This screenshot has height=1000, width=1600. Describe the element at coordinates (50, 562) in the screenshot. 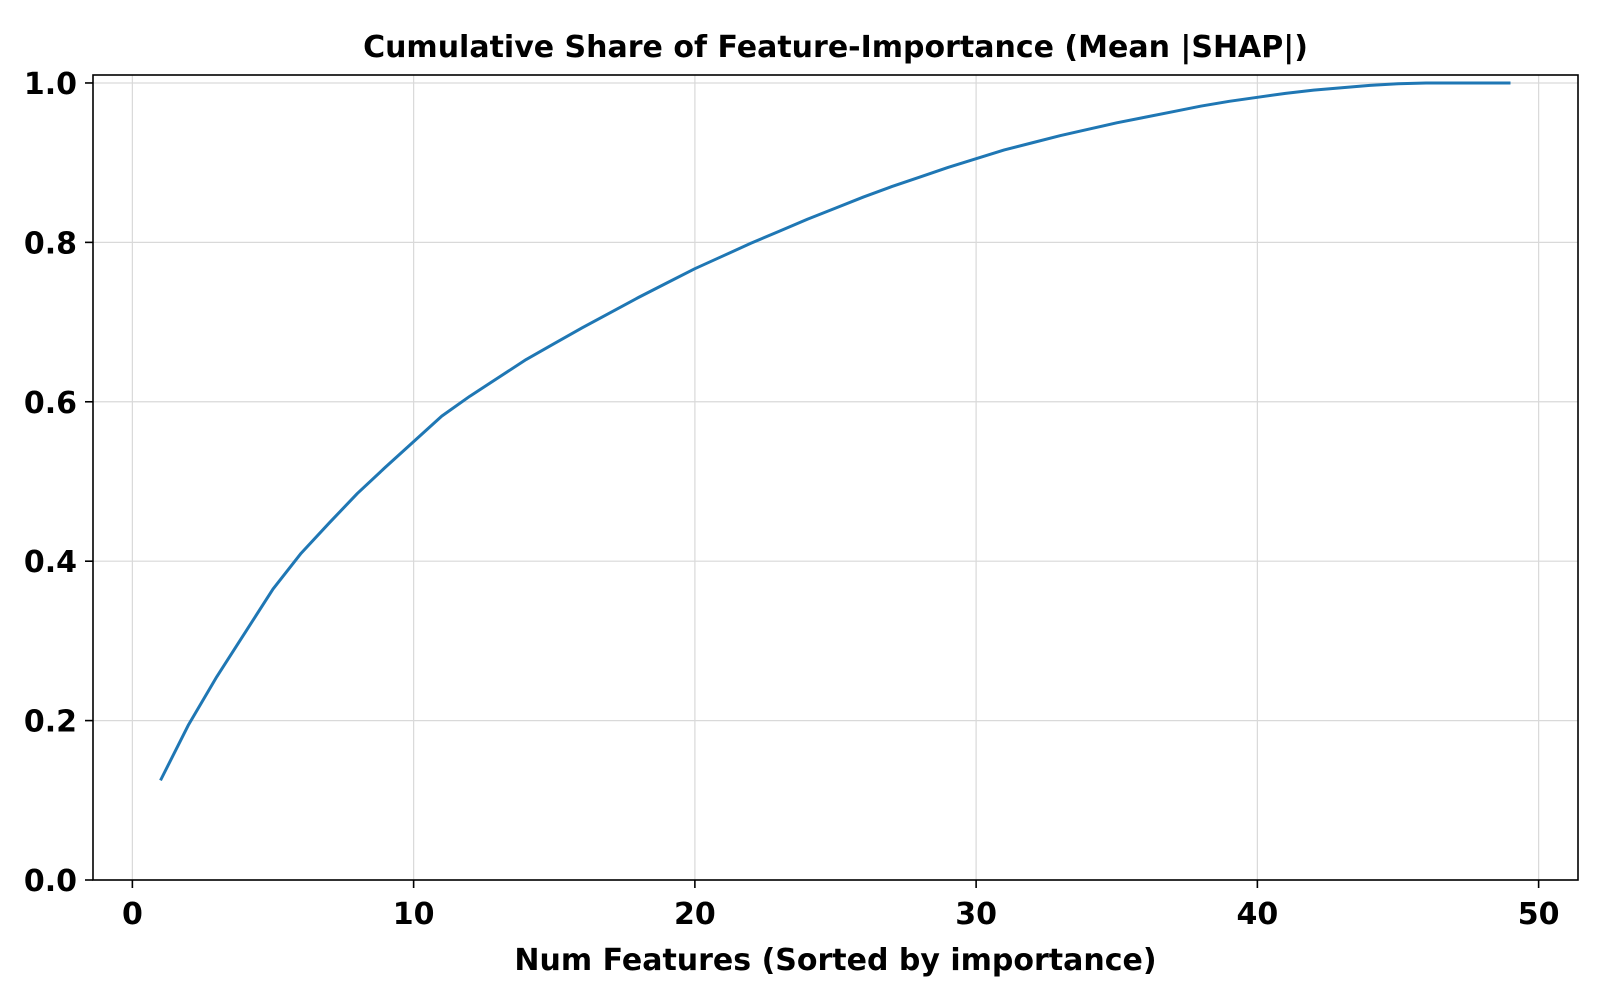

I see `y-tick-label: 0.4` at that location.